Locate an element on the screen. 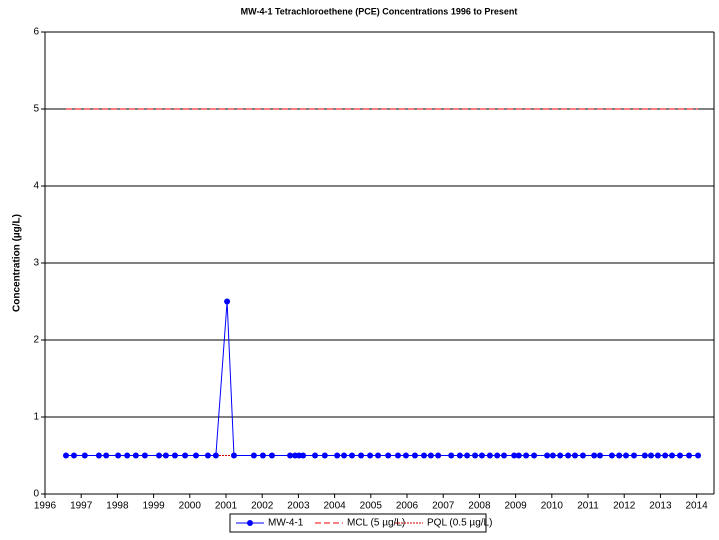  legend-label: PQL (0.5 µg/L) is located at coordinates (459, 523).